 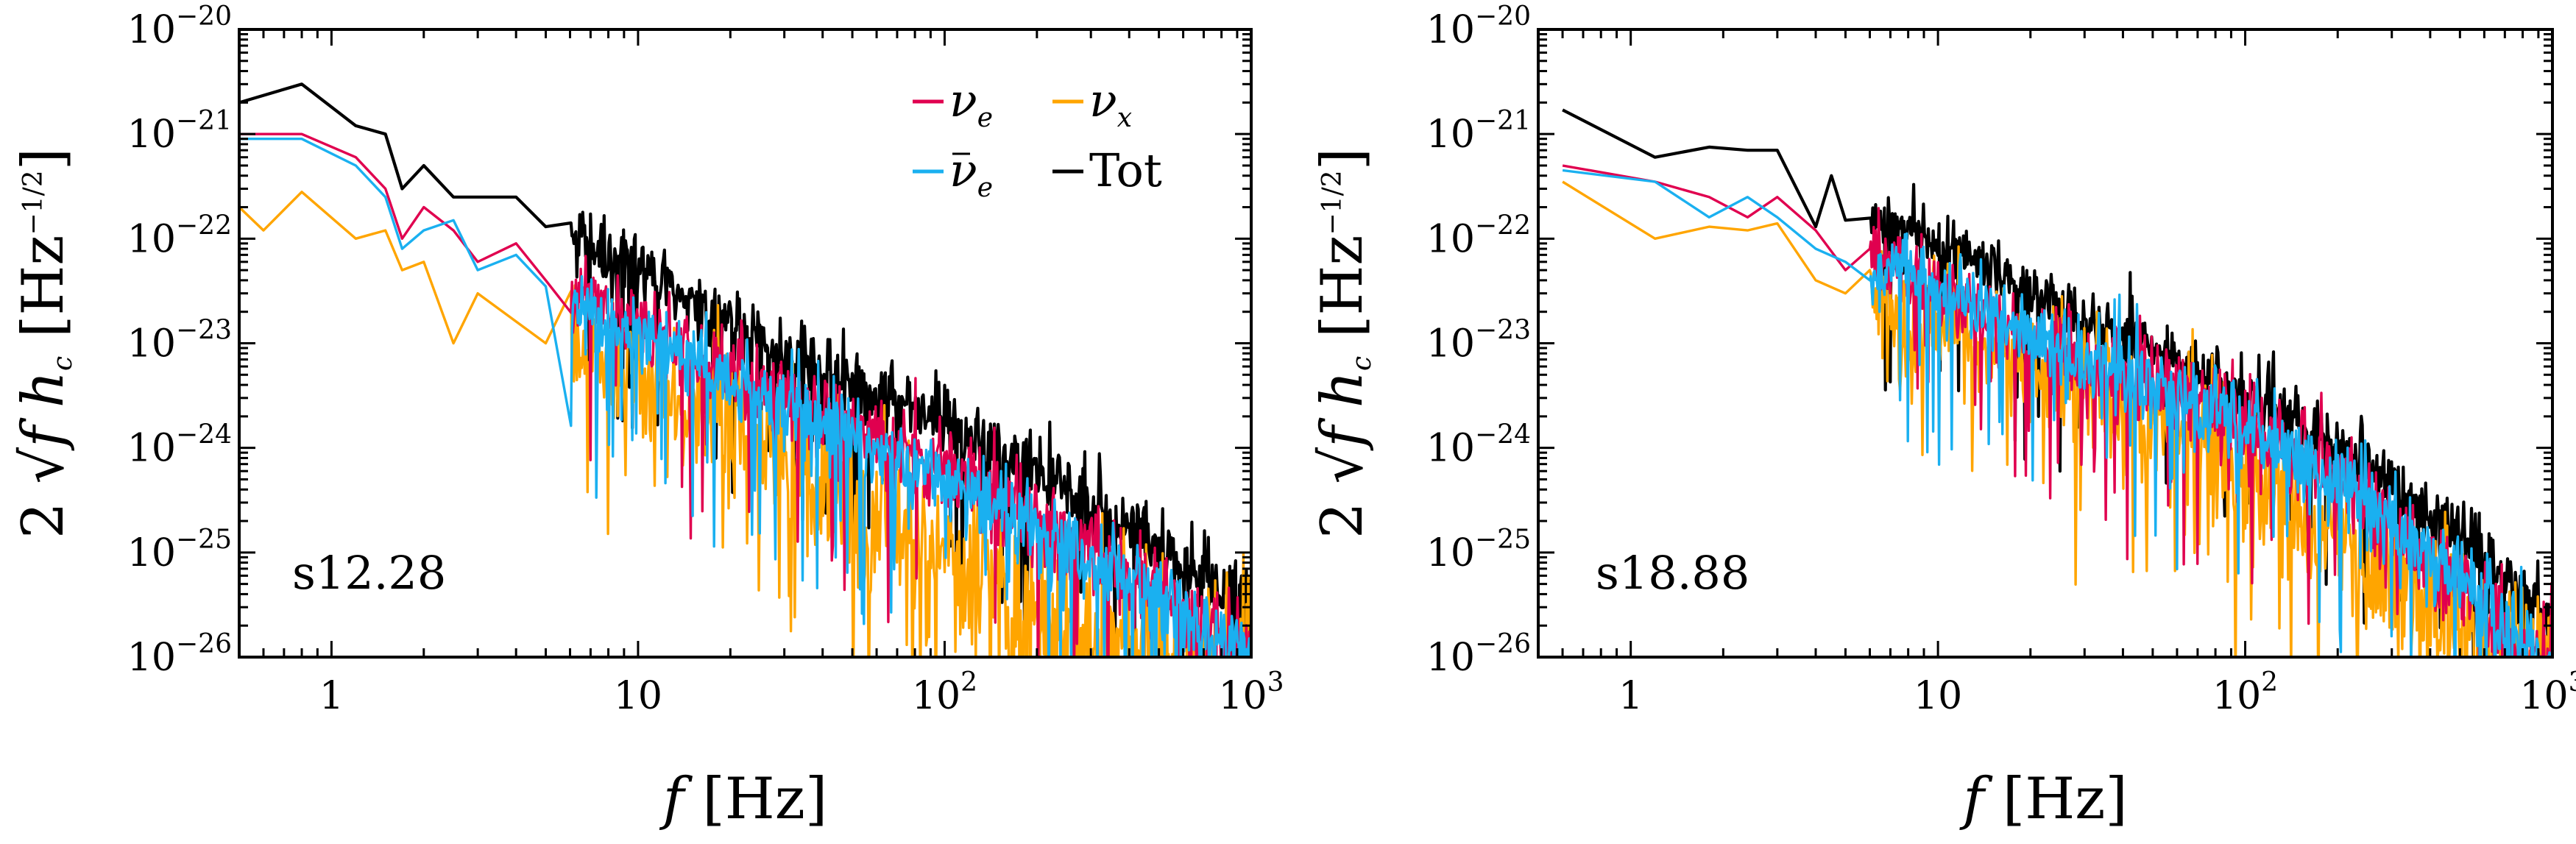 I want to click on panel-label: s18.88, so click(x=1672, y=573).